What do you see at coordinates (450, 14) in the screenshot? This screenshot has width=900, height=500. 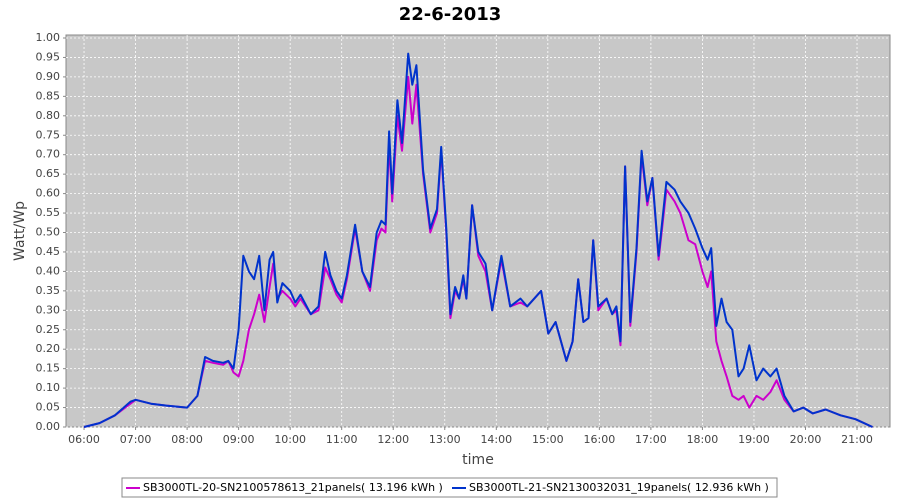 I see `chart-title: 22-6-2013` at bounding box center [450, 14].